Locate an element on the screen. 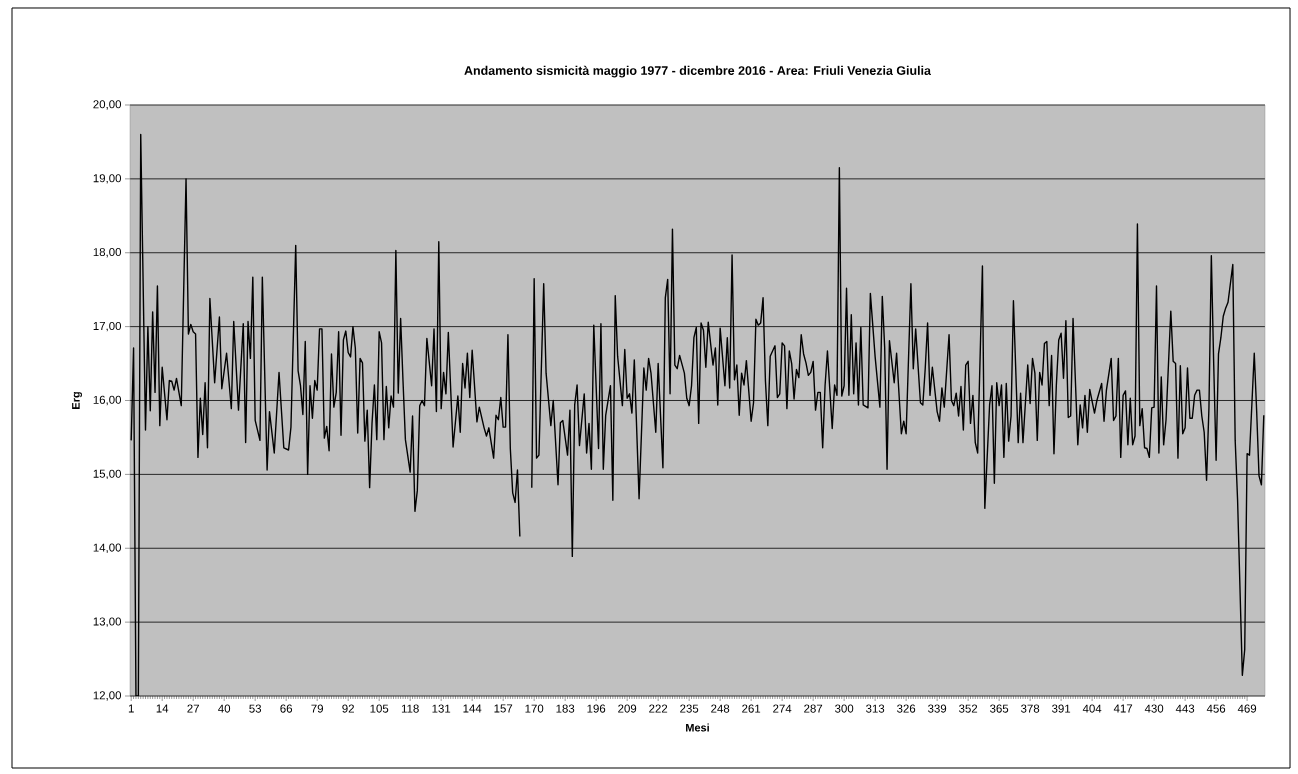  y-tick-label: 14,00 is located at coordinates (107, 548).